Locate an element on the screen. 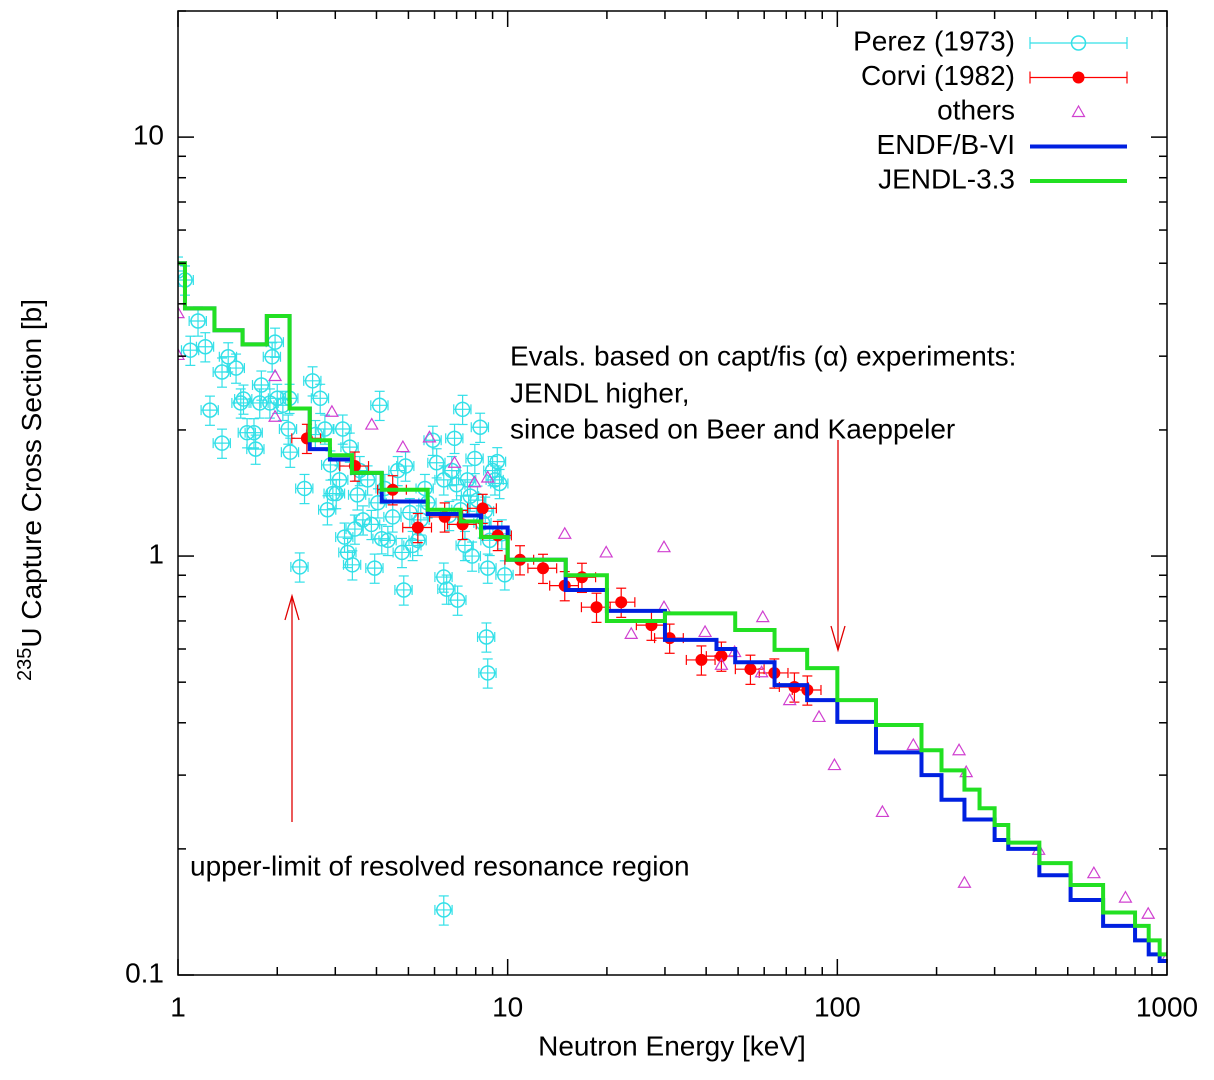 This screenshot has height=1080, width=1214. legend-item: ENDF/B-VI is located at coordinates (1002, 144).